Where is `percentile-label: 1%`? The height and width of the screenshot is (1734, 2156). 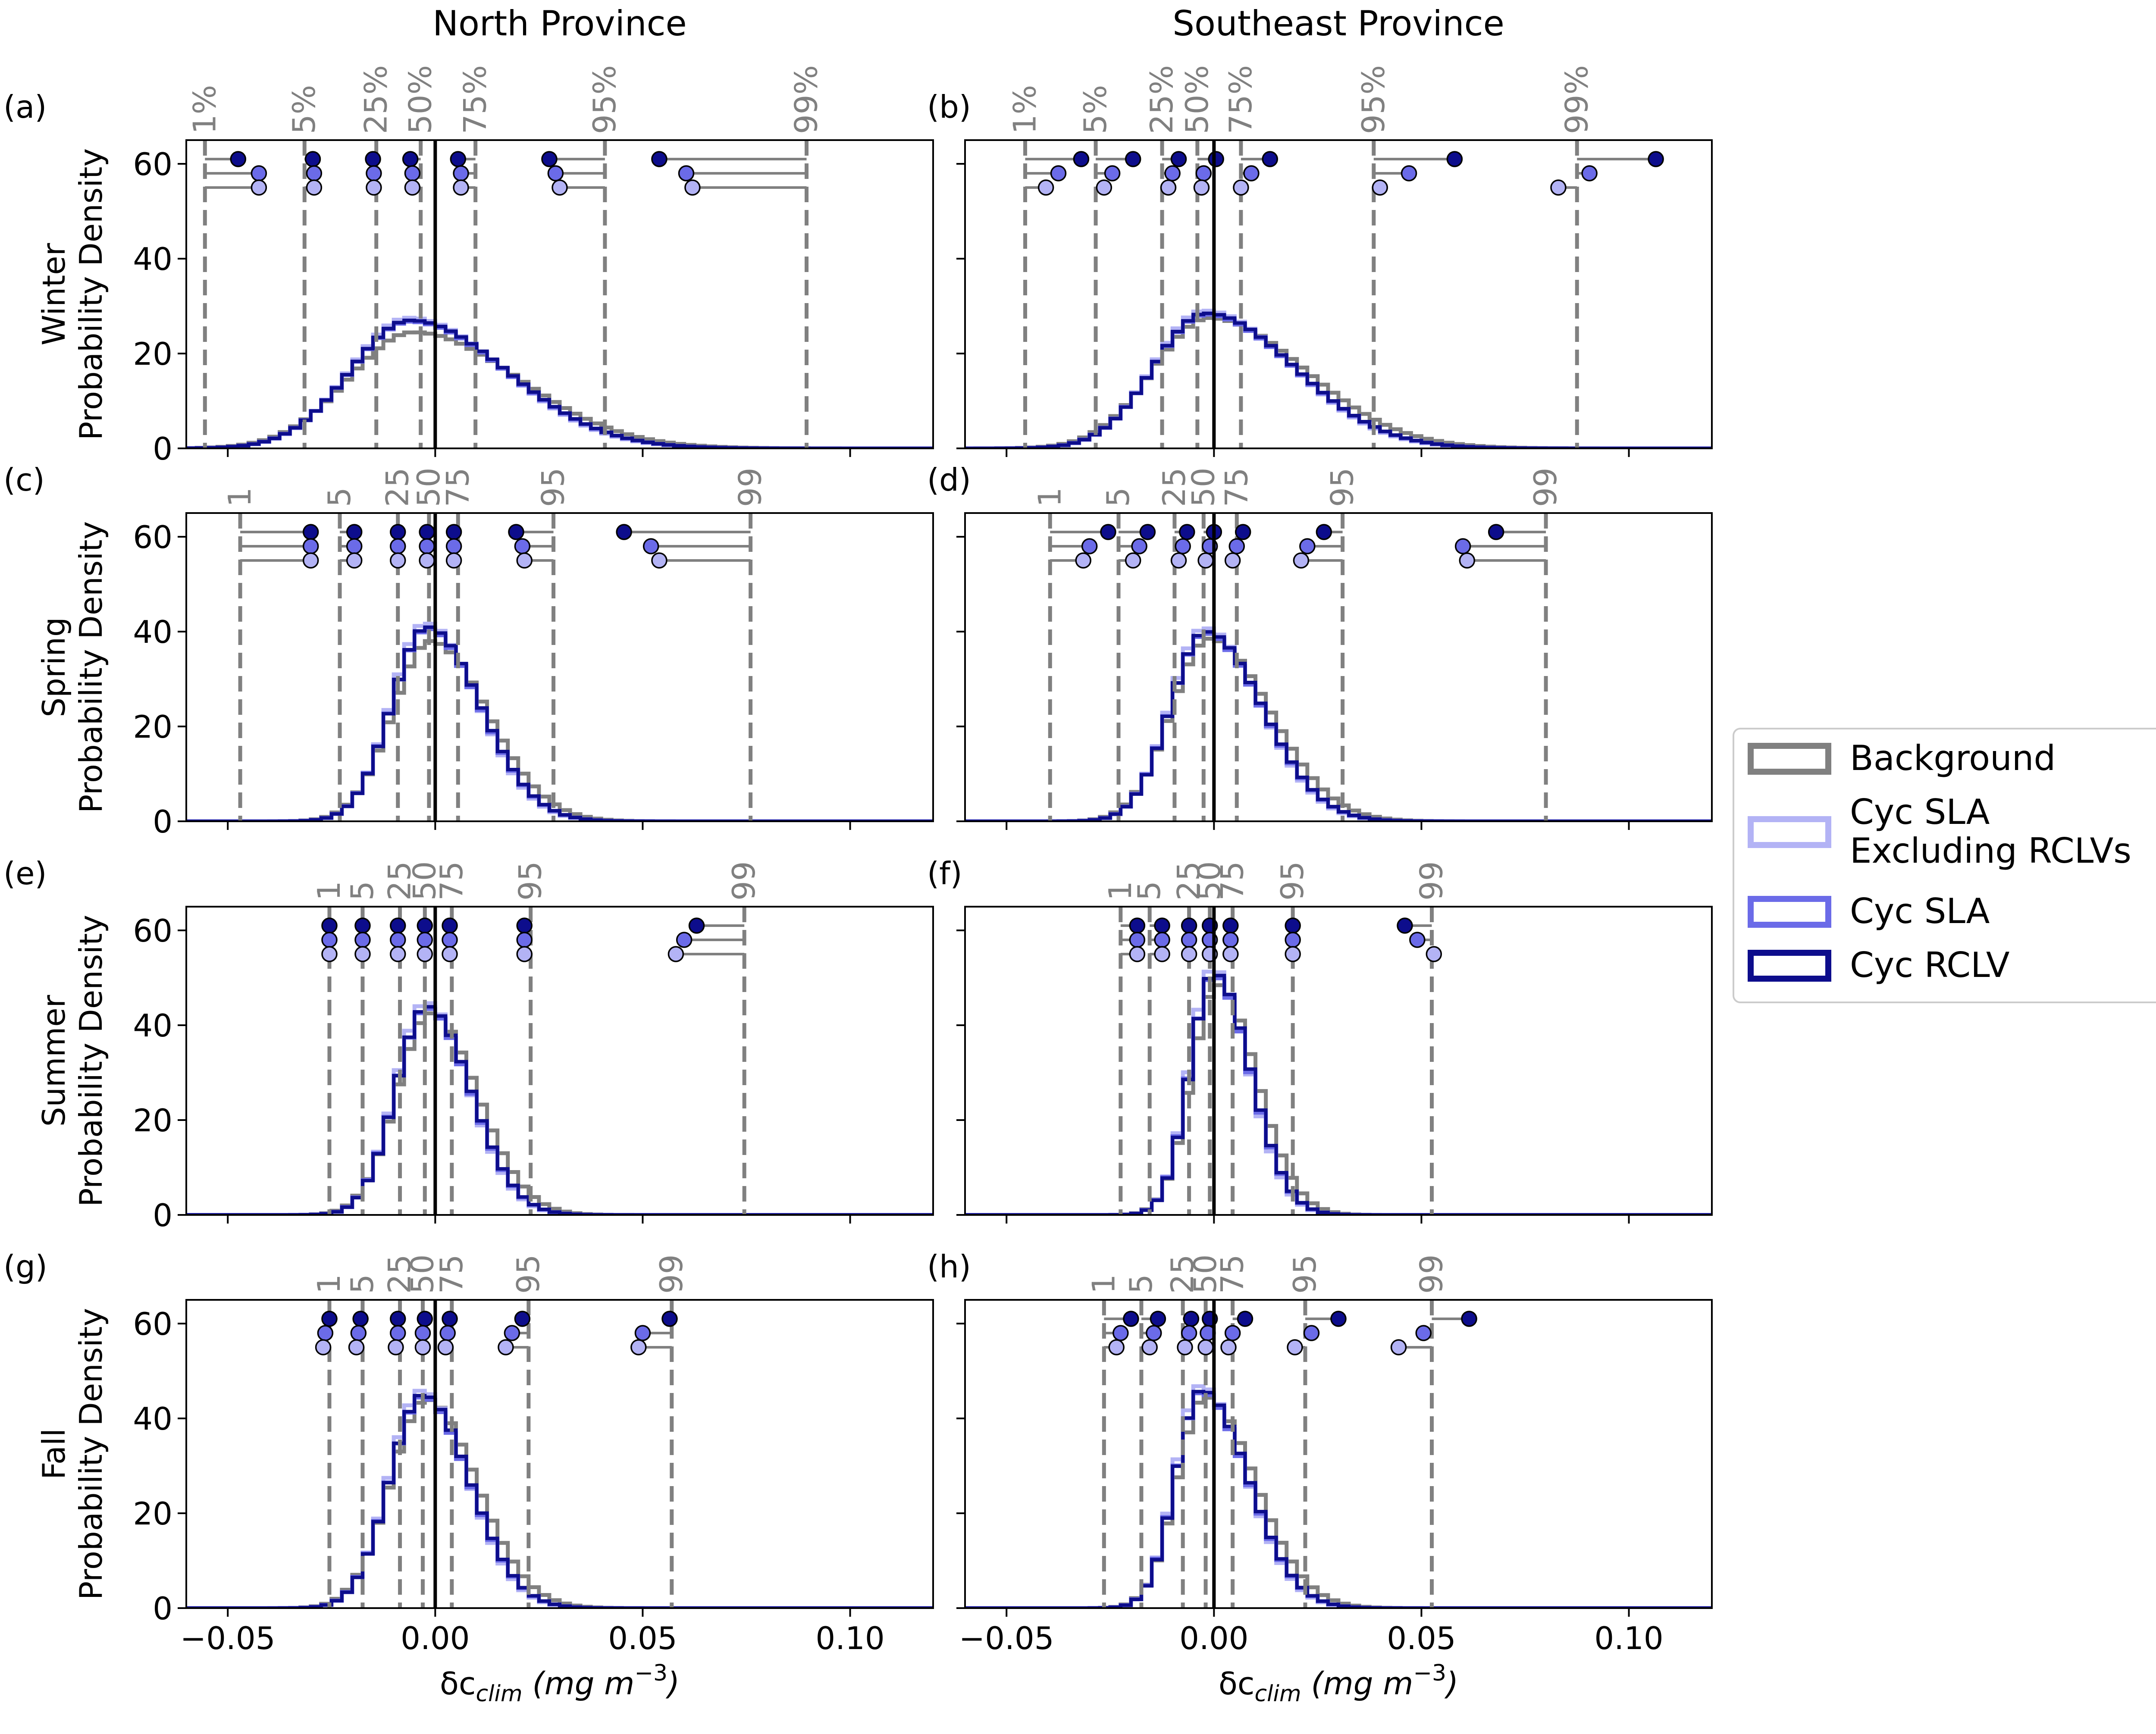 percentile-label: 1% is located at coordinates (1025, 109).